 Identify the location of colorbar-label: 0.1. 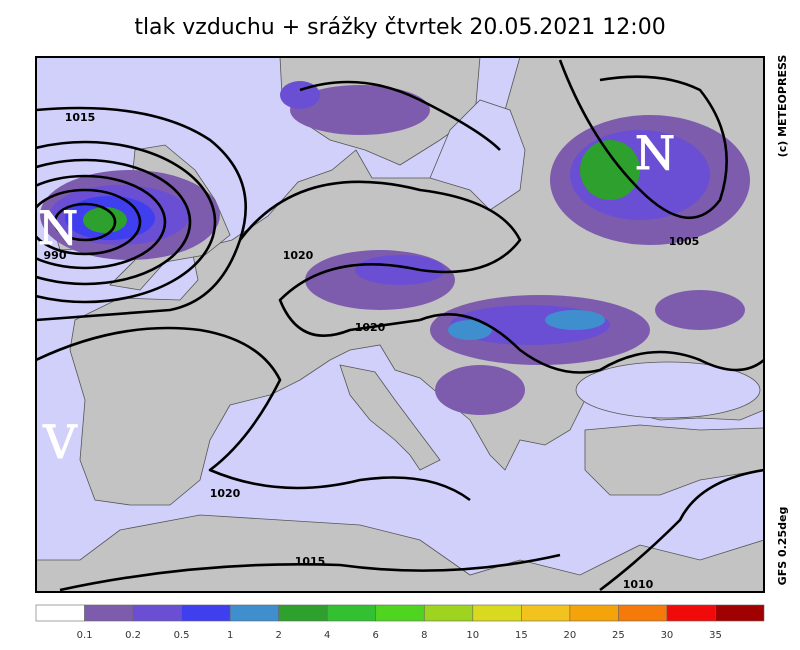
(85, 635).